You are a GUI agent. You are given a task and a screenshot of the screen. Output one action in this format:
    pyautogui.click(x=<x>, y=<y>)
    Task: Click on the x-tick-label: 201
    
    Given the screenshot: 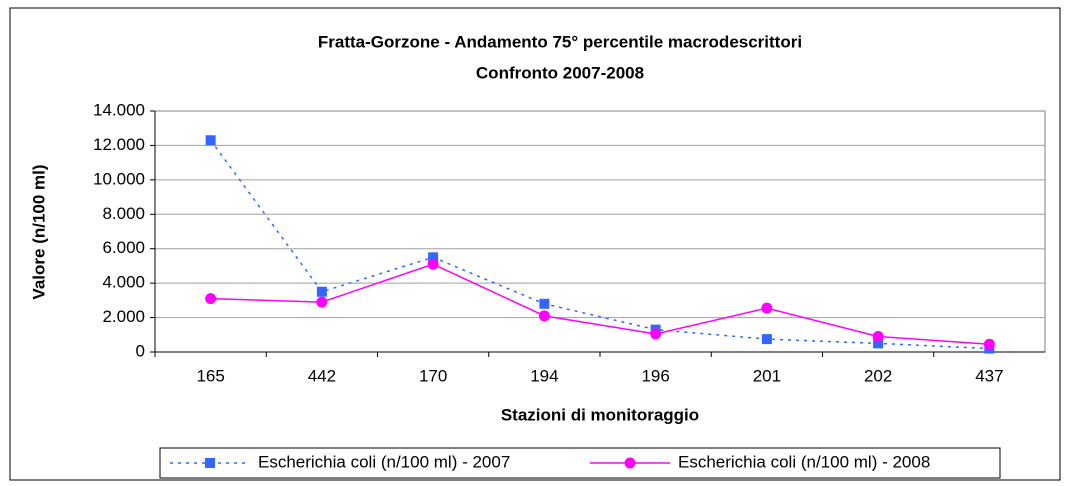 What is the action you would take?
    pyautogui.click(x=767, y=375)
    